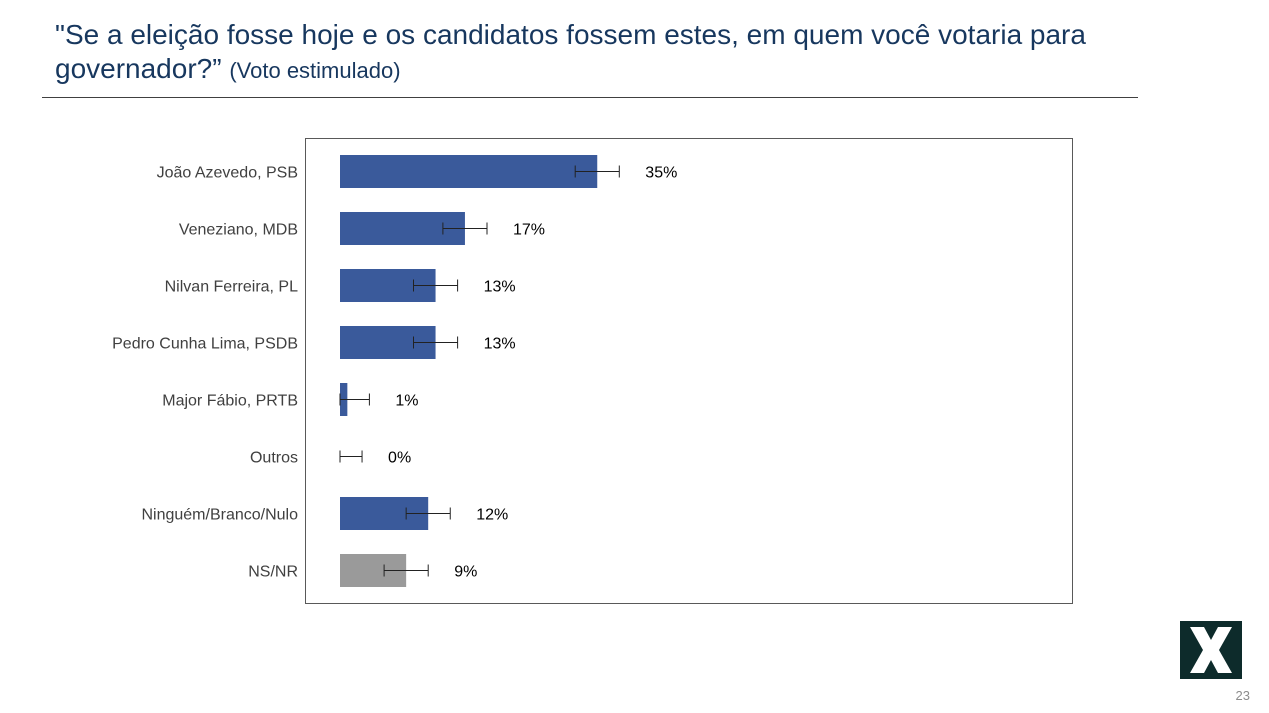 Image resolution: width=1269 pixels, height=713 pixels. Describe the element at coordinates (231, 287) in the screenshot. I see `category-label: Nilvan Ferreira, PL` at that location.